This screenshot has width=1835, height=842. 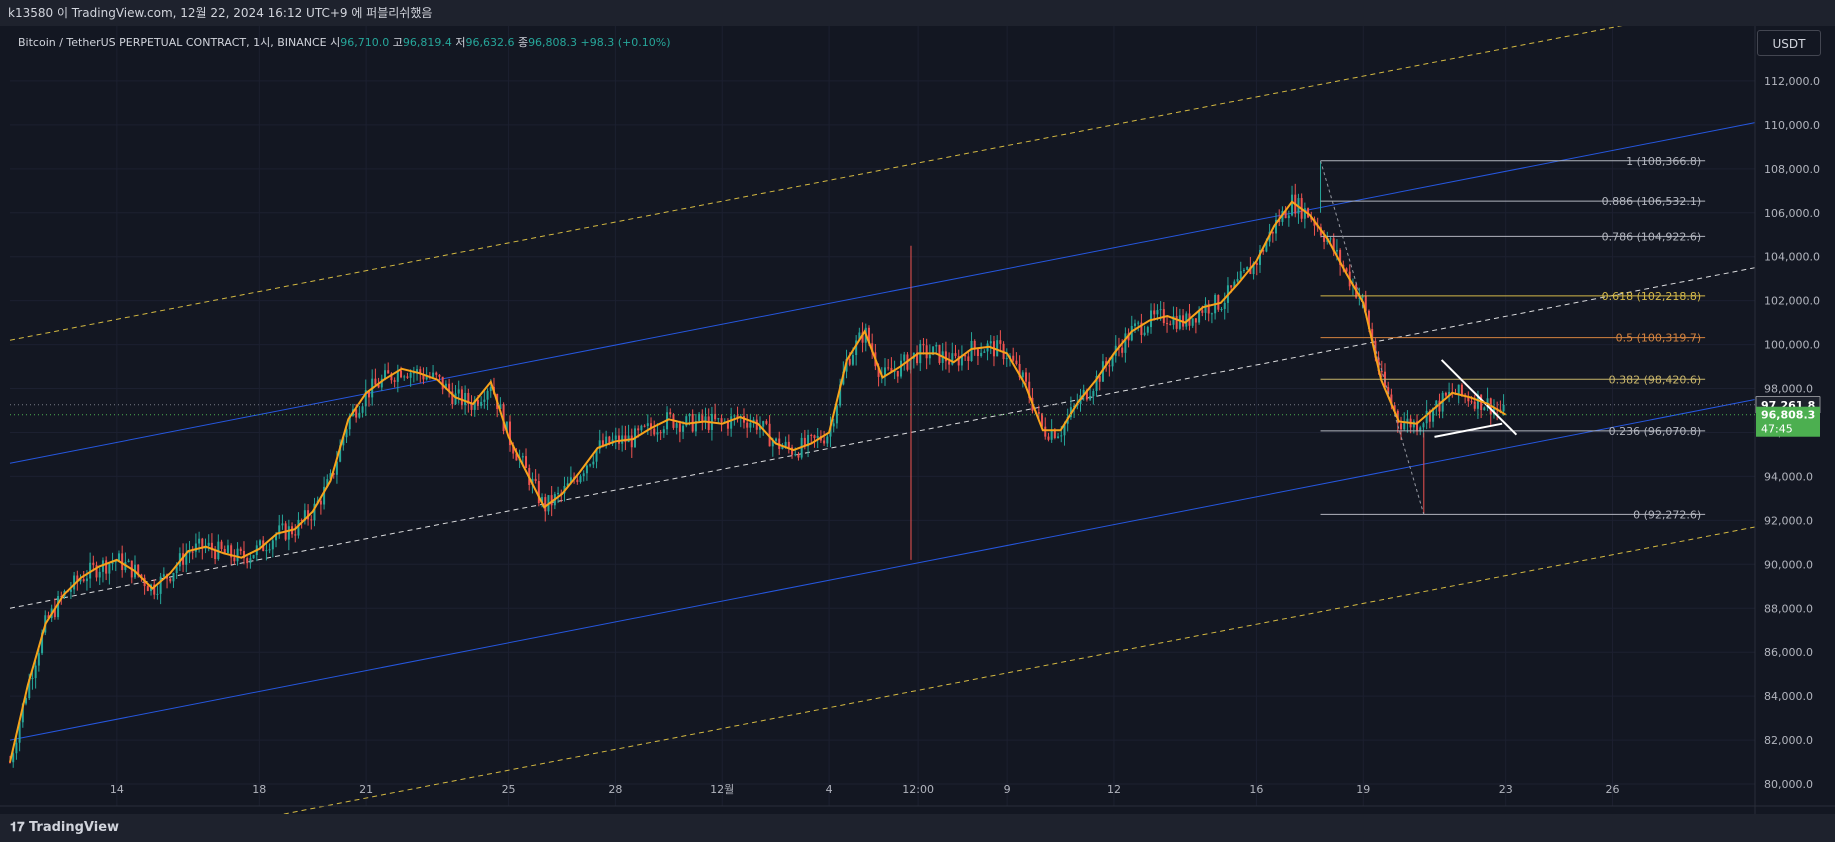 I want to click on price-tick-label: 102,000.0, so click(x=1792, y=301).